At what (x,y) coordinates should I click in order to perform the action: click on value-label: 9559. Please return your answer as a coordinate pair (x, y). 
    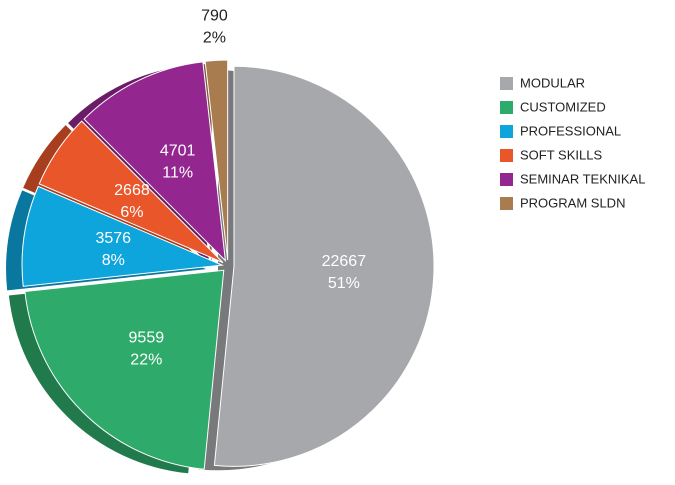
    Looking at the image, I should click on (147, 338).